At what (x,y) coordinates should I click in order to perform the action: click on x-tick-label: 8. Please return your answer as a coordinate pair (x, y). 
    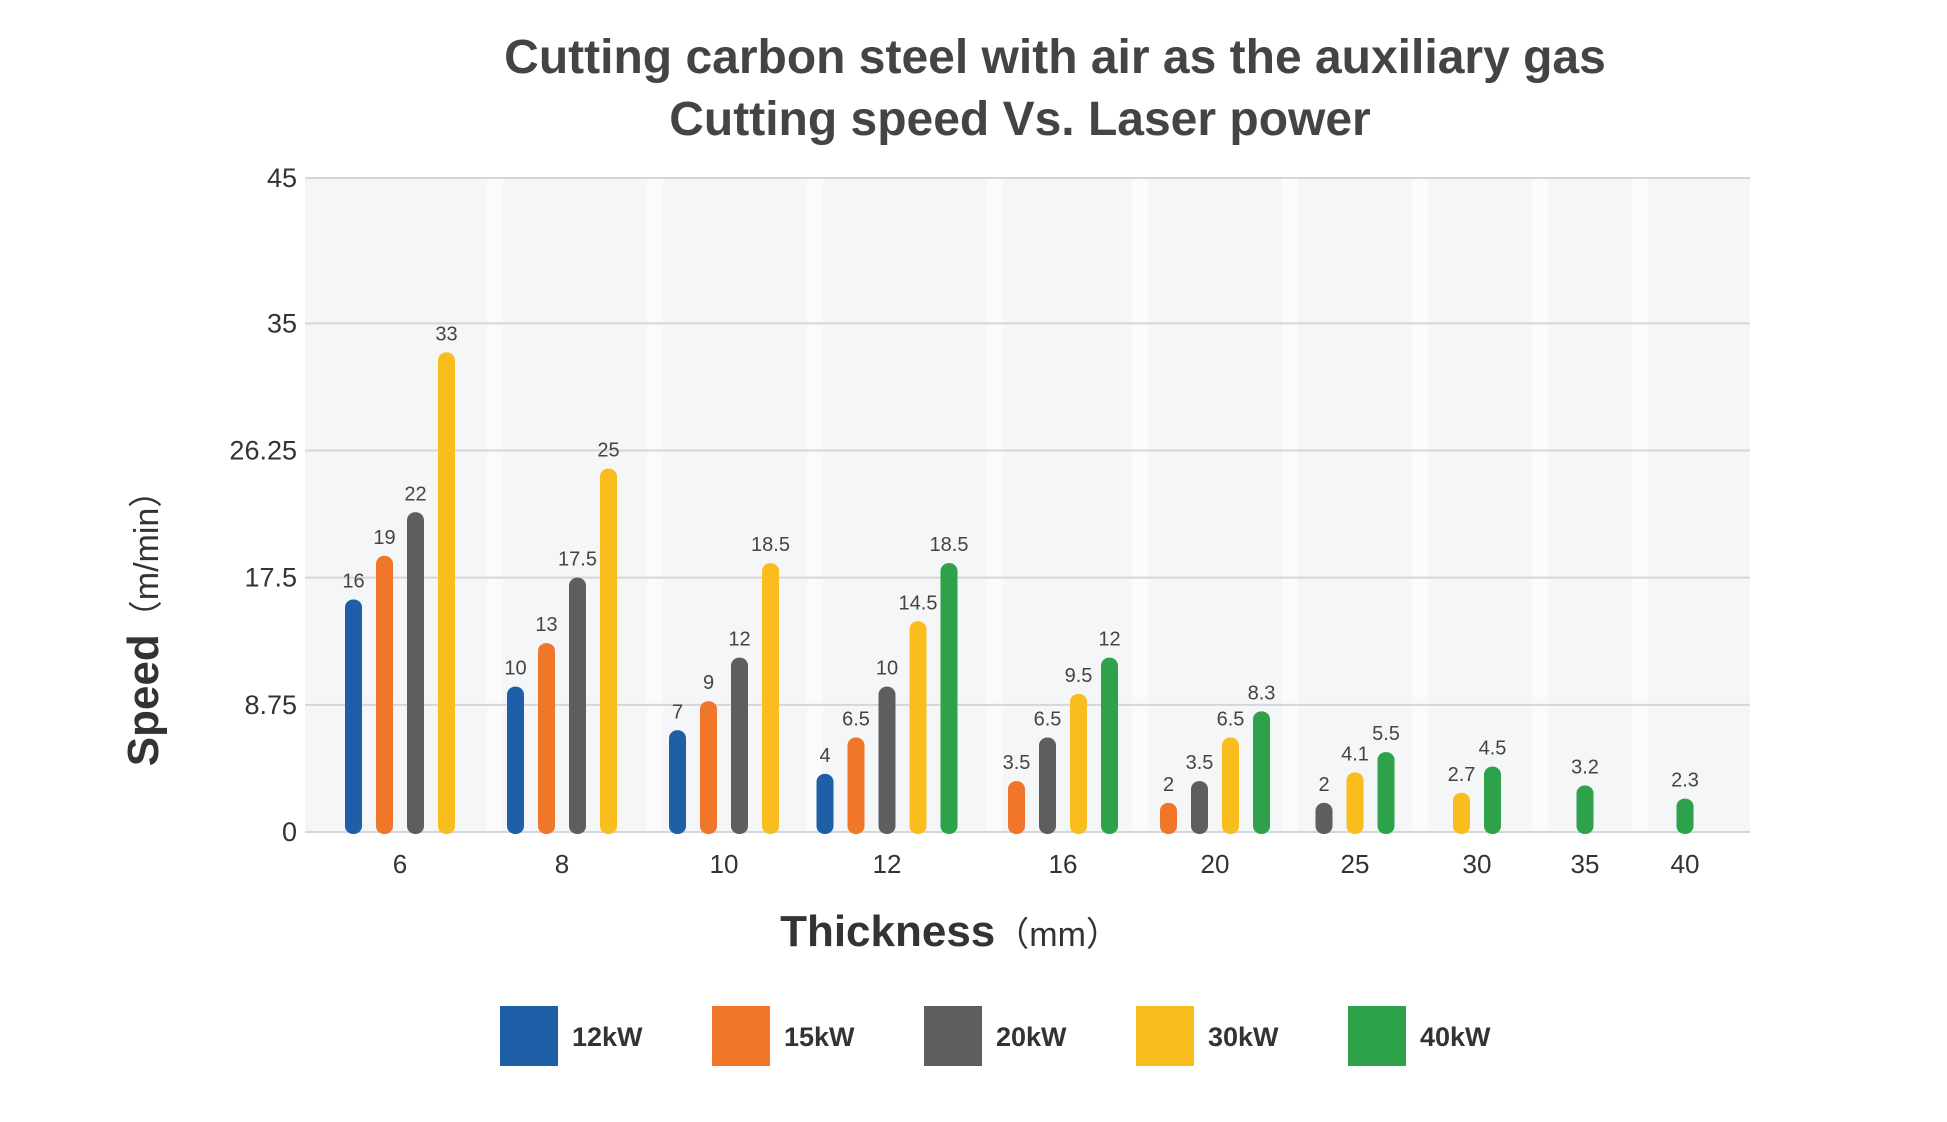
    Looking at the image, I should click on (562, 864).